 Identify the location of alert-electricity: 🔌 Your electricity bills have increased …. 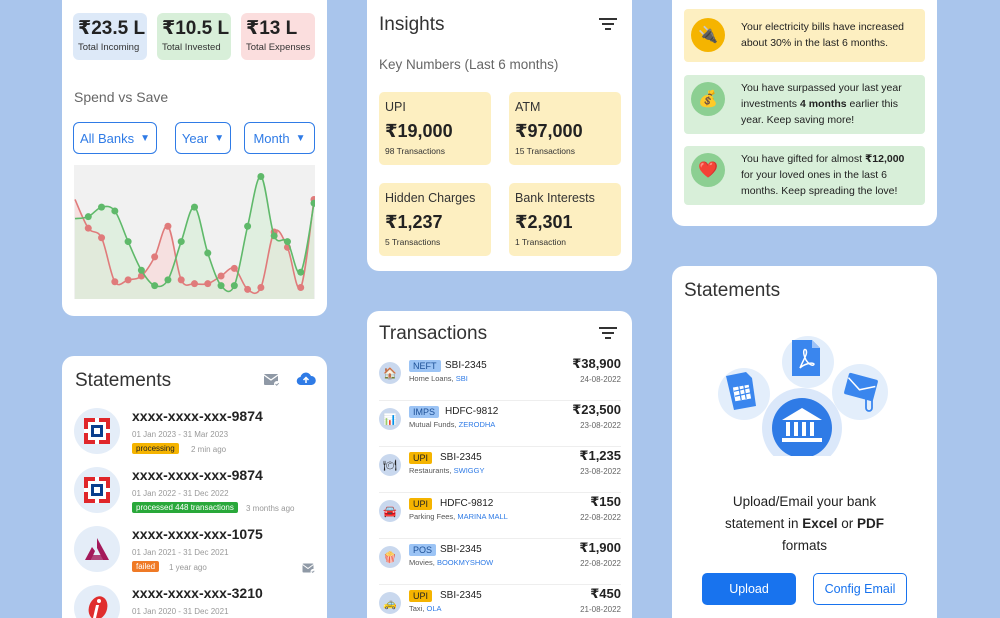
(804, 35).